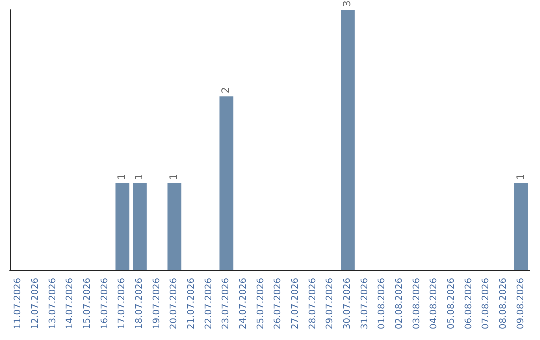  I want to click on x-tick-label: 11.07.2026, so click(19, 304).